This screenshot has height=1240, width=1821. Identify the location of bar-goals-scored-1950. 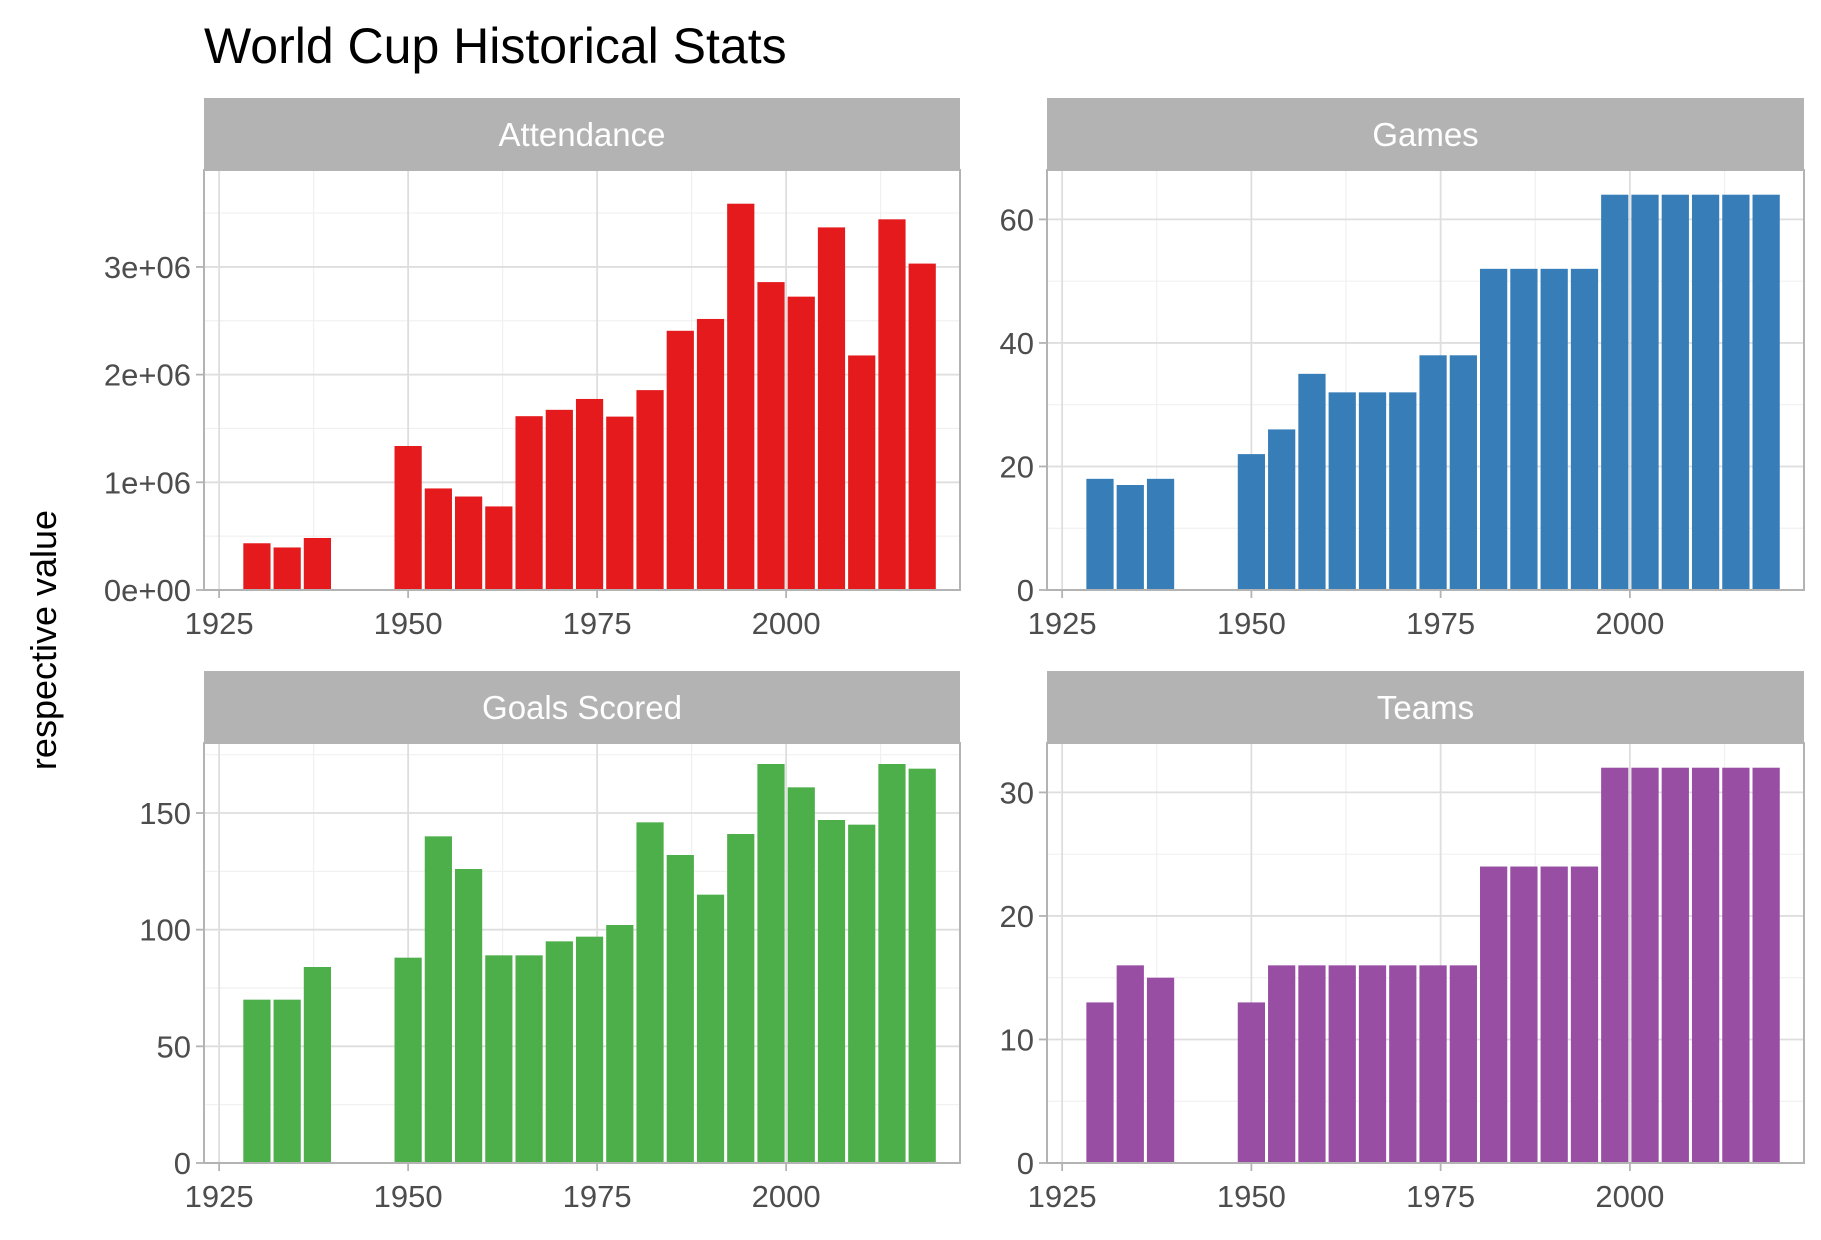
(408, 1060).